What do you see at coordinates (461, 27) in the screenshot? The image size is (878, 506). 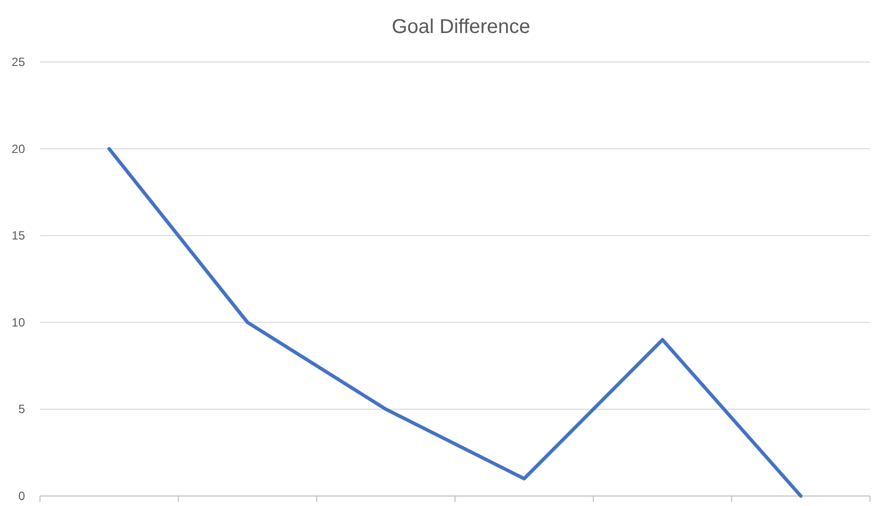 I see `chart-title: Goal Difference` at bounding box center [461, 27].